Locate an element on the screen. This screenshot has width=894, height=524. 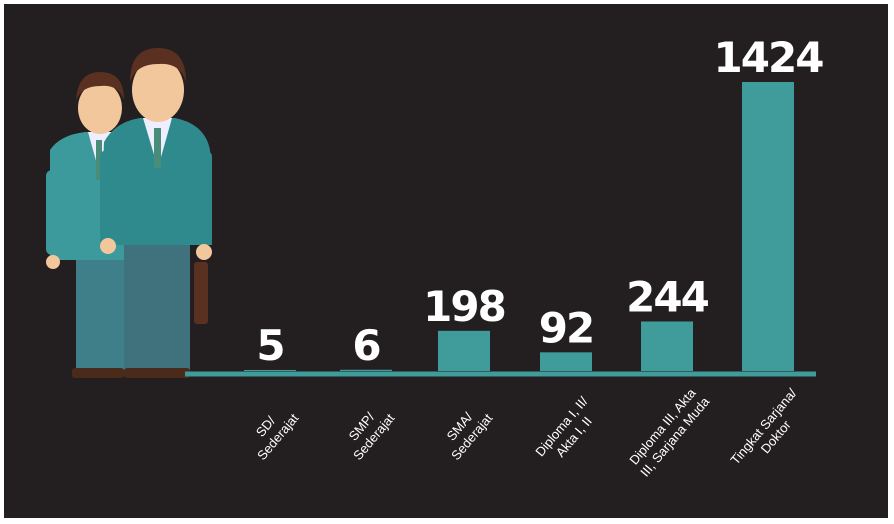
value-label: 92 is located at coordinates (566, 327).